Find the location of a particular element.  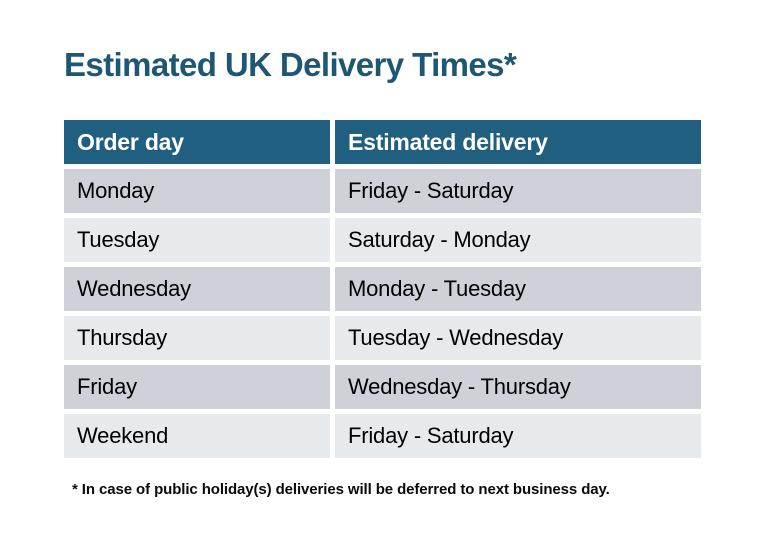

column-header-order-day: Order day is located at coordinates (197, 142).